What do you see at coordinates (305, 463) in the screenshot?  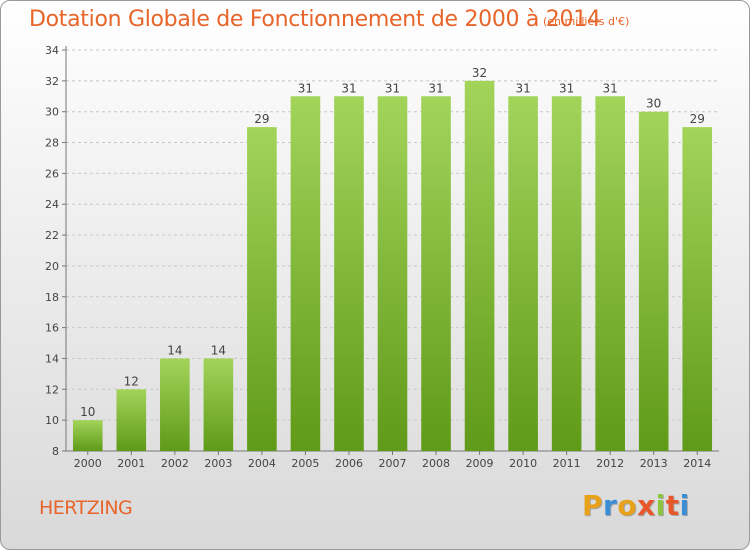 I see `x-tick-label: 2005` at bounding box center [305, 463].